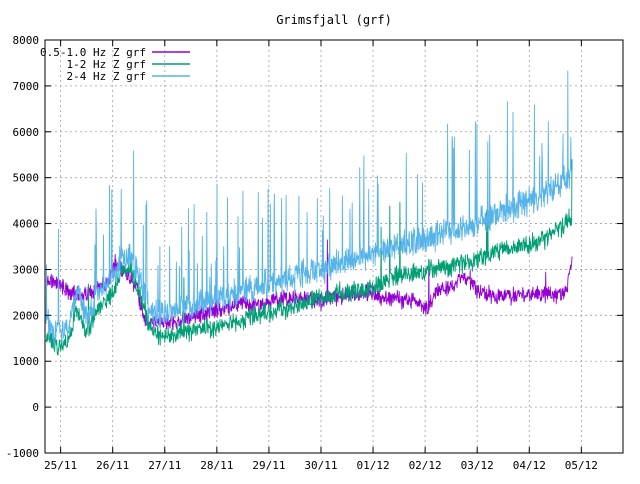 The height and width of the screenshot is (484, 640). What do you see at coordinates (22, 453) in the screenshot?
I see `y-tick-label: -1000` at bounding box center [22, 453].